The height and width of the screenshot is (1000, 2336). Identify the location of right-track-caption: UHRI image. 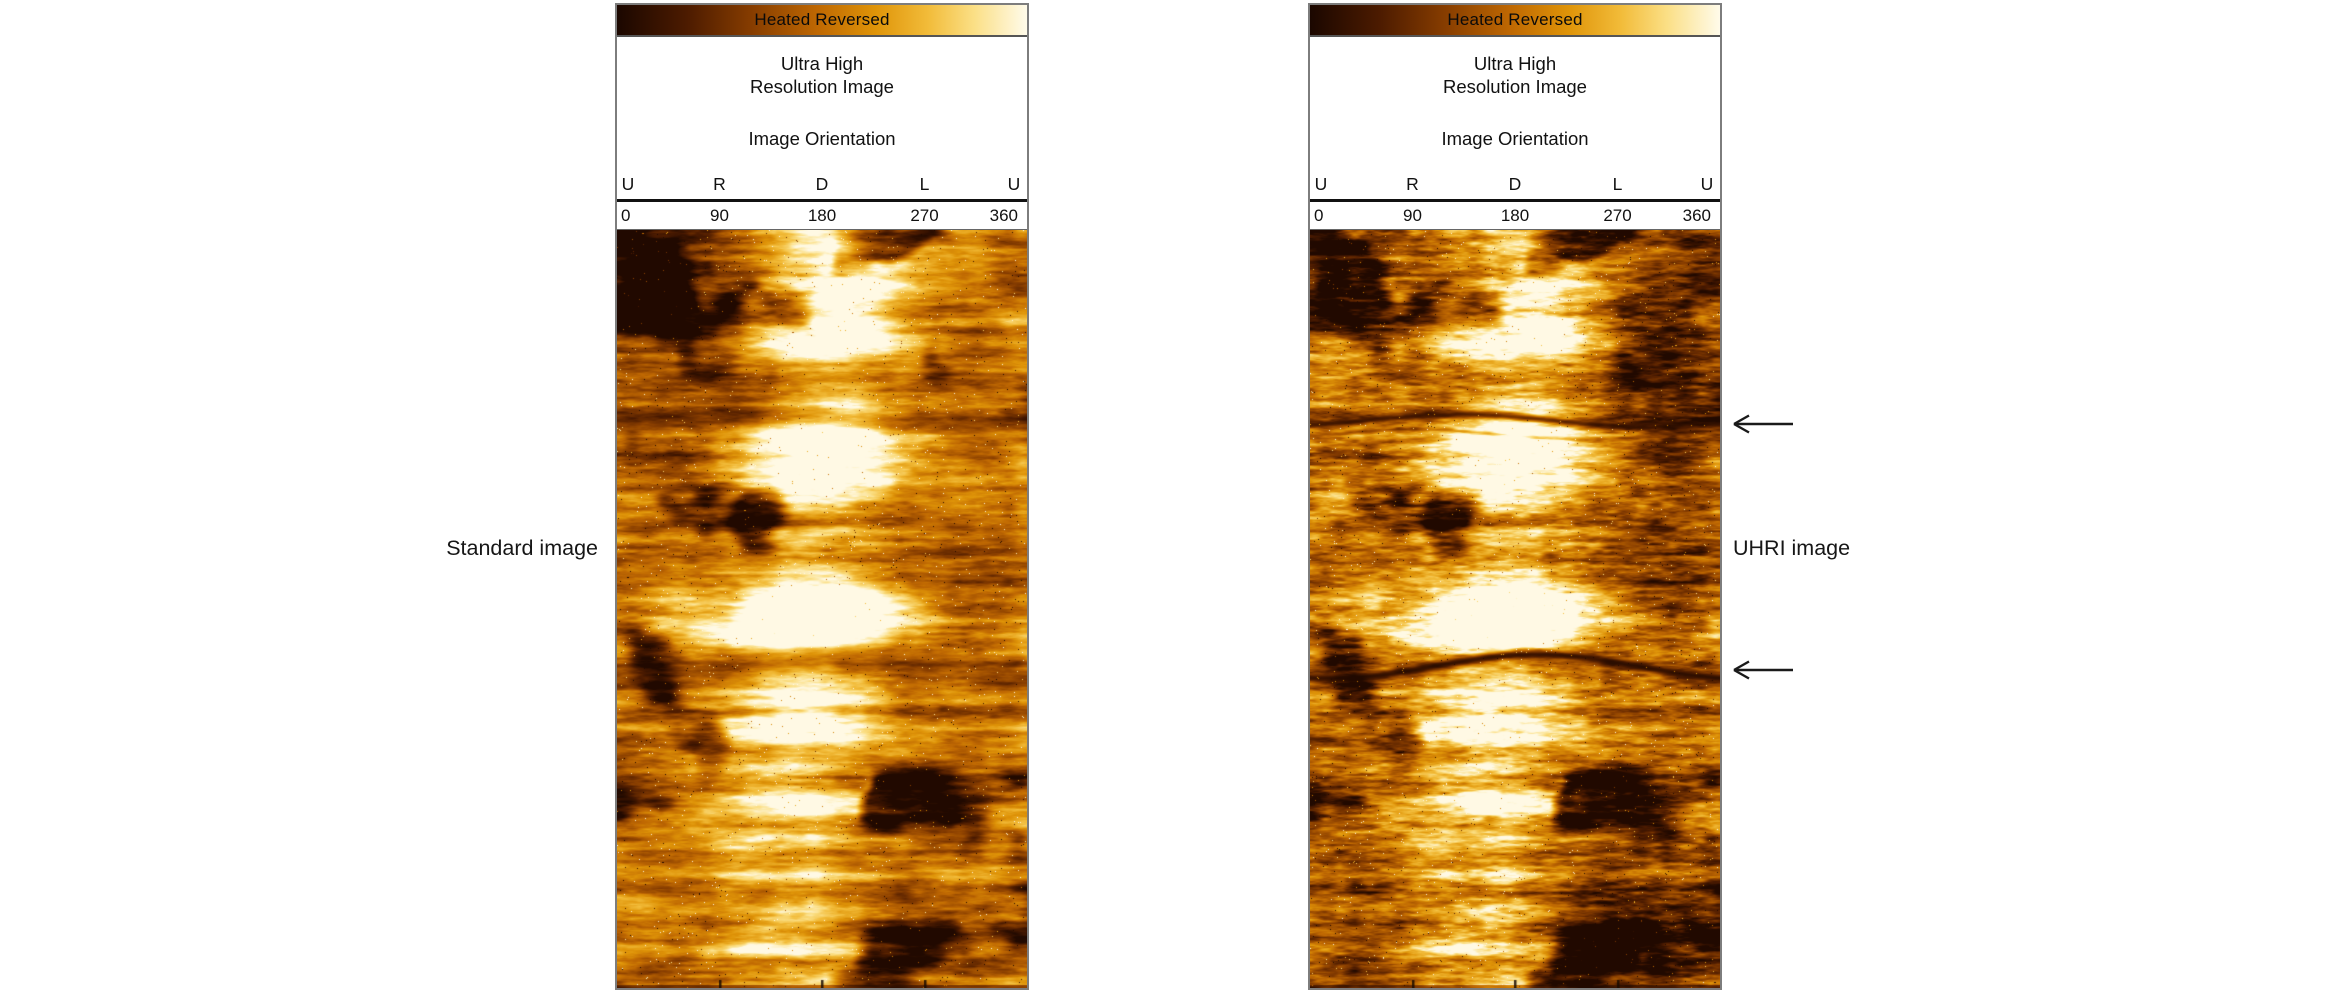
(1792, 548).